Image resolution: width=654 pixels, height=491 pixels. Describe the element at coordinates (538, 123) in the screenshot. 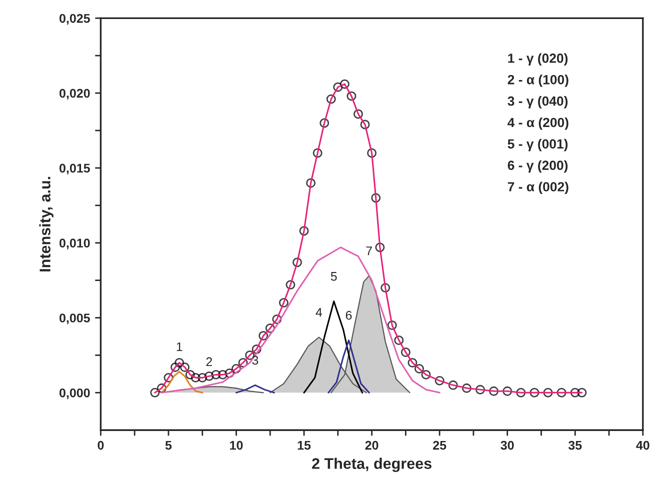

I see `annotation: 4 - α (200)` at that location.